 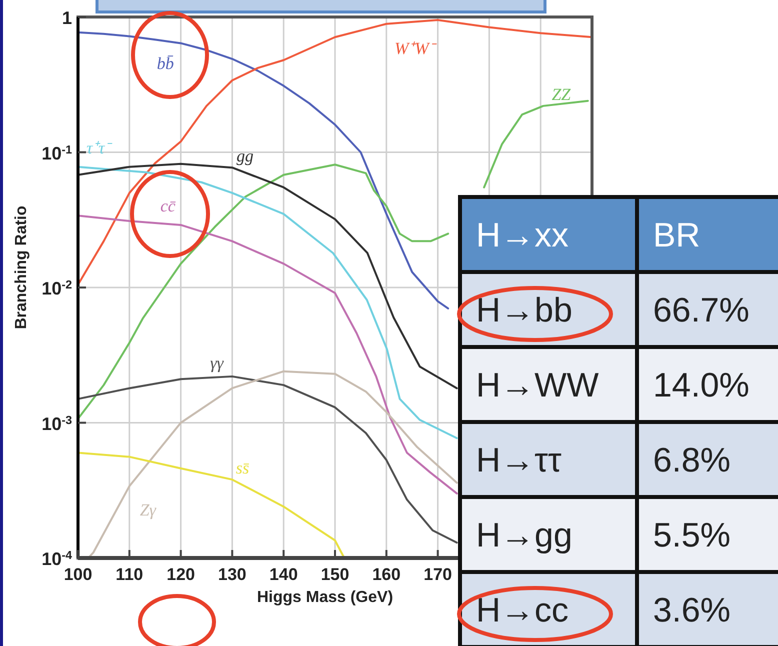 I want to click on x-tick-label: 150, so click(x=335, y=574).